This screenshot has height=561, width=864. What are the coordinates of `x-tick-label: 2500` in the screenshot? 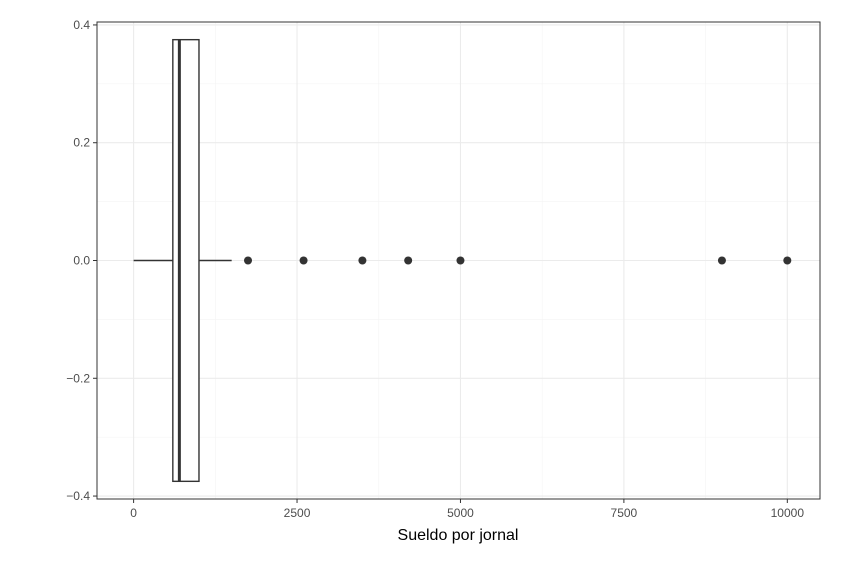 It's located at (297, 513).